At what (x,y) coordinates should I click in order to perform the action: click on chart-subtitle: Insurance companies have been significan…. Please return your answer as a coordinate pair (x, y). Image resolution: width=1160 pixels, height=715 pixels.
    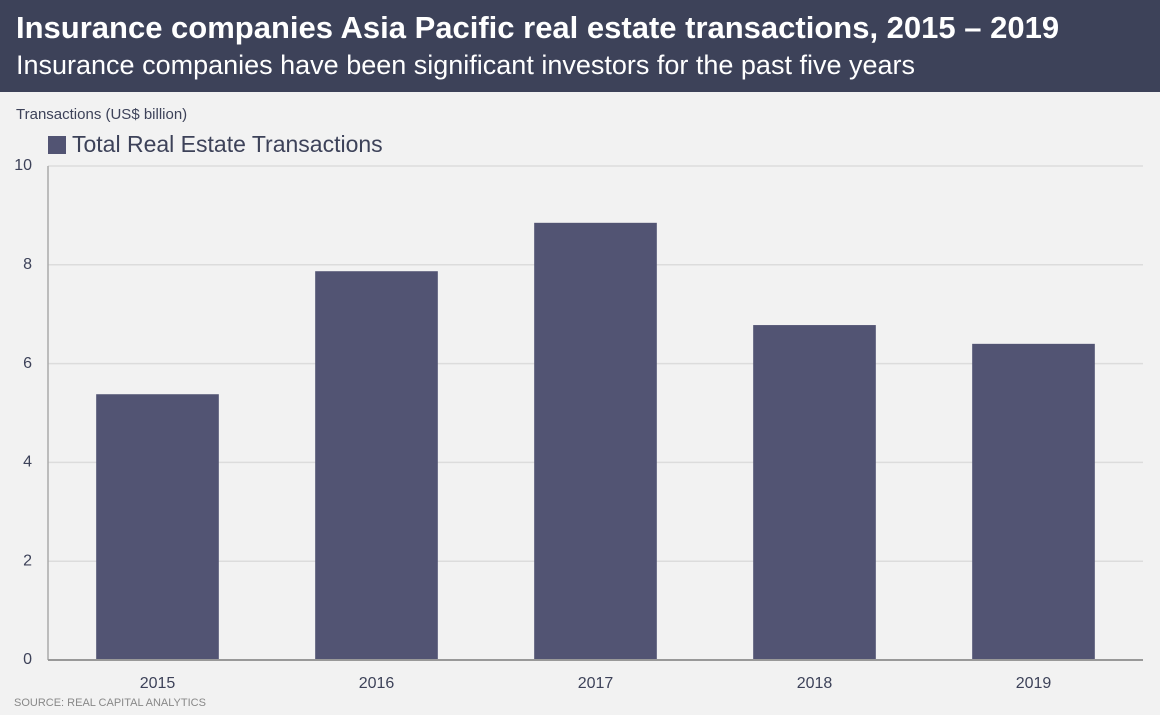
    Looking at the image, I should click on (465, 65).